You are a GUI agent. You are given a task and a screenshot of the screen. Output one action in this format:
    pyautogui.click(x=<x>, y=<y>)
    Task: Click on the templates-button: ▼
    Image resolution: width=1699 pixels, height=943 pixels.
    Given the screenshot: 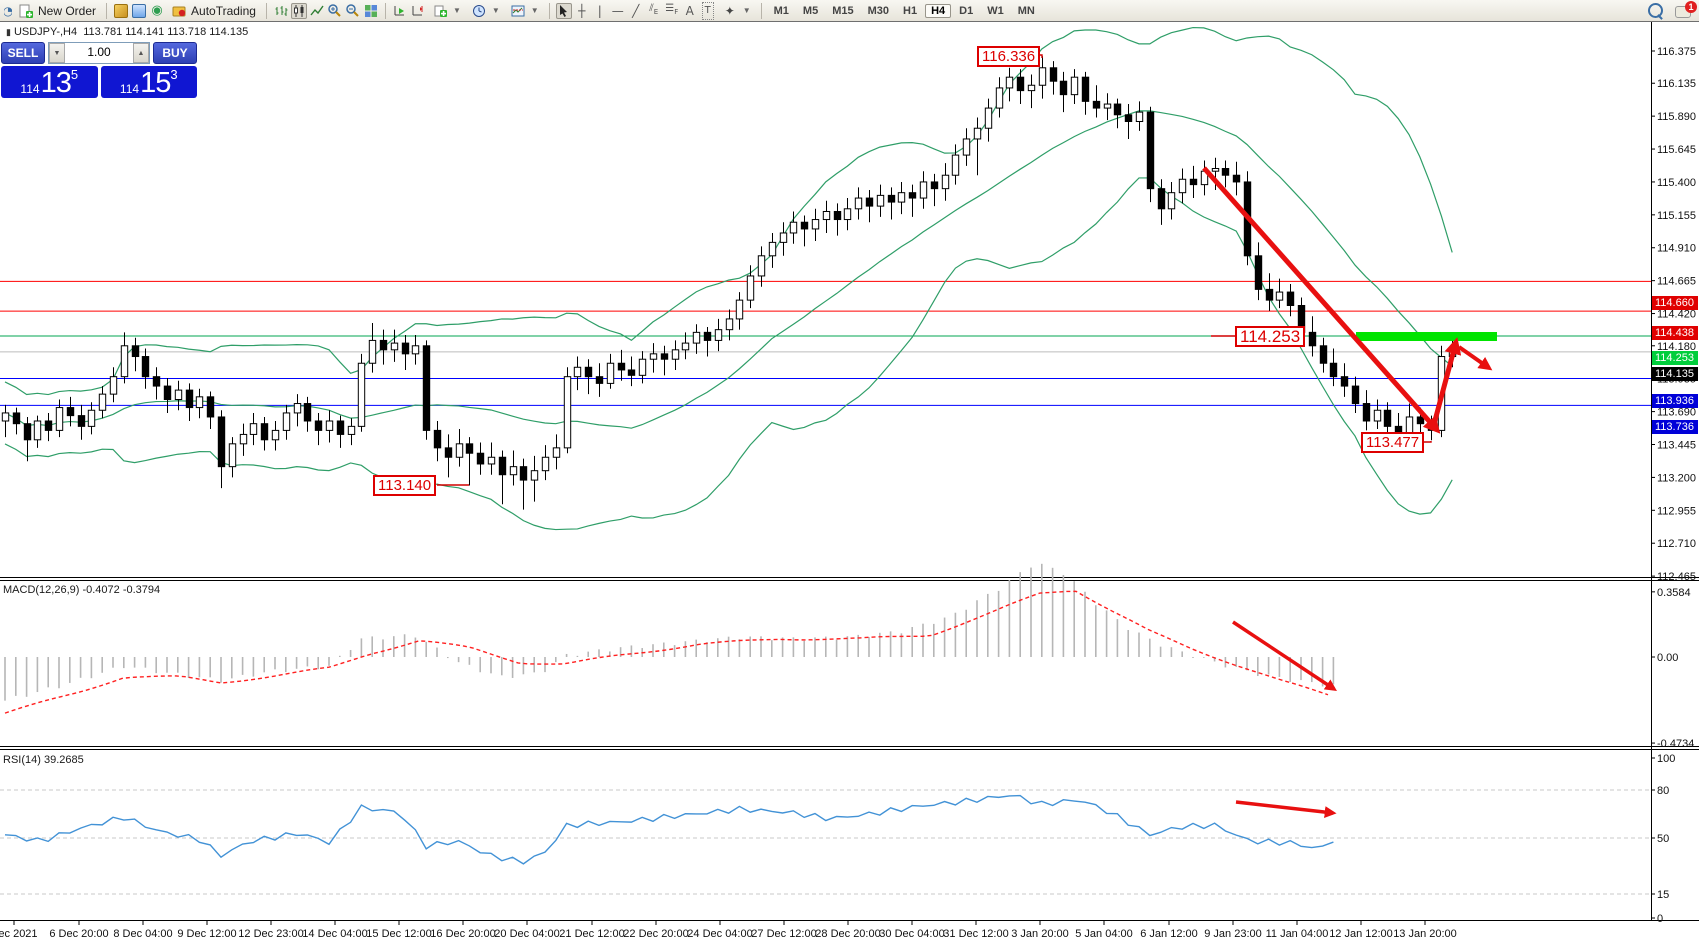 What is the action you would take?
    pyautogui.click(x=524, y=11)
    